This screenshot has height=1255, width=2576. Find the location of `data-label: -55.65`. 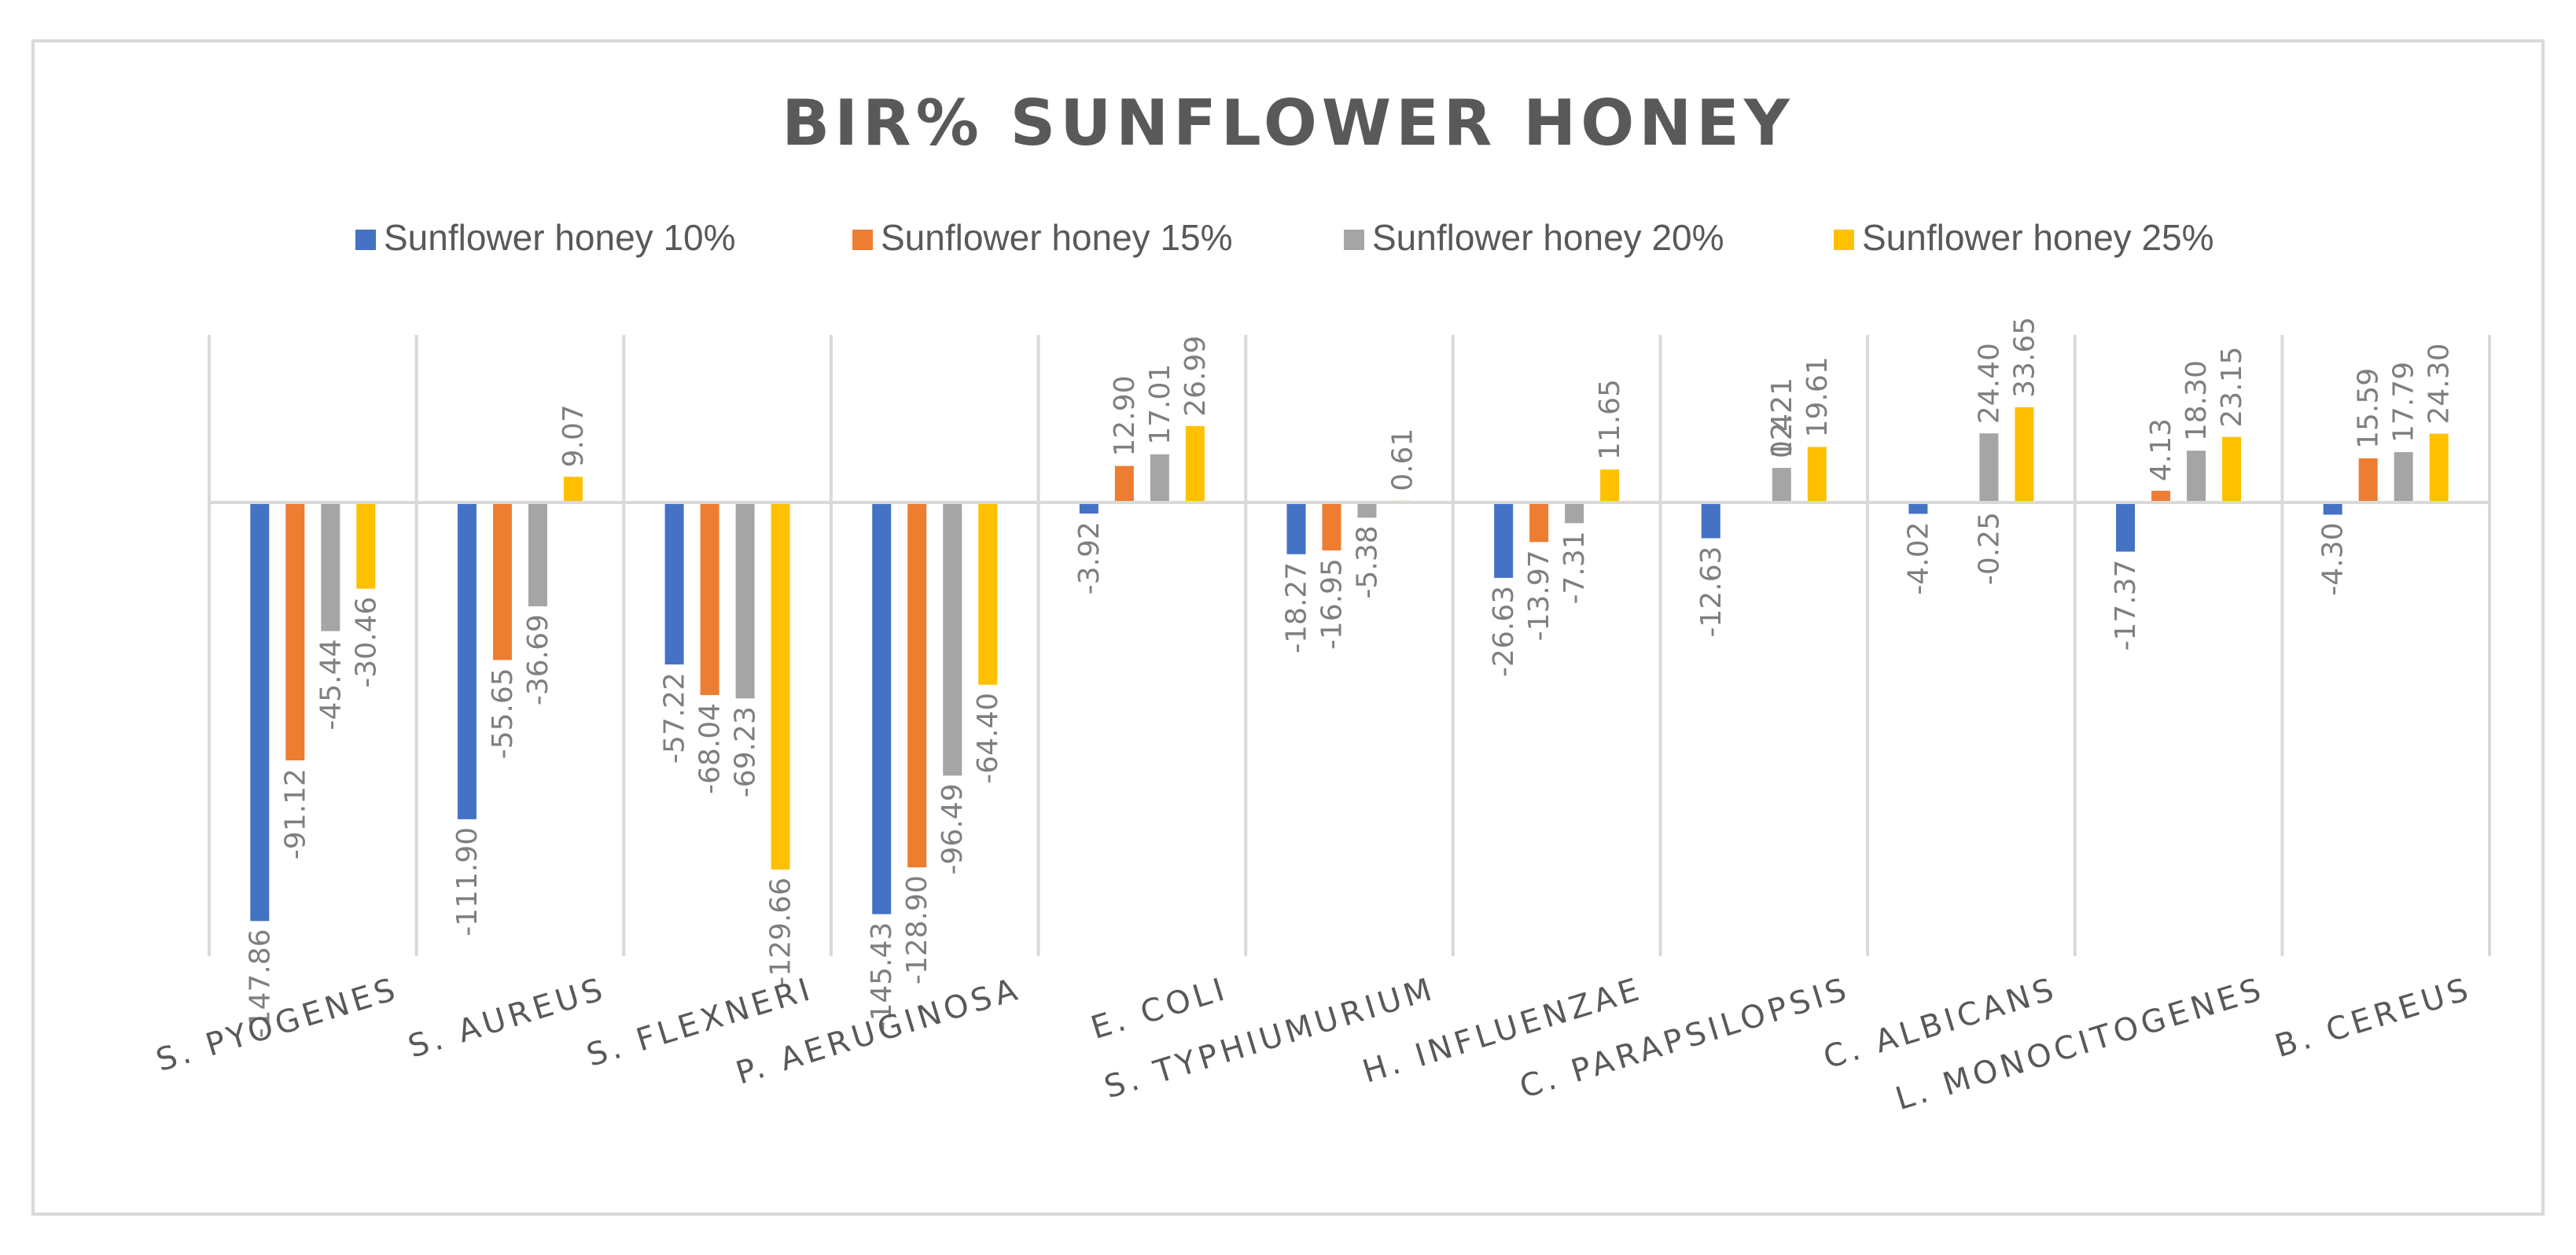

data-label: -55.65 is located at coordinates (503, 713).